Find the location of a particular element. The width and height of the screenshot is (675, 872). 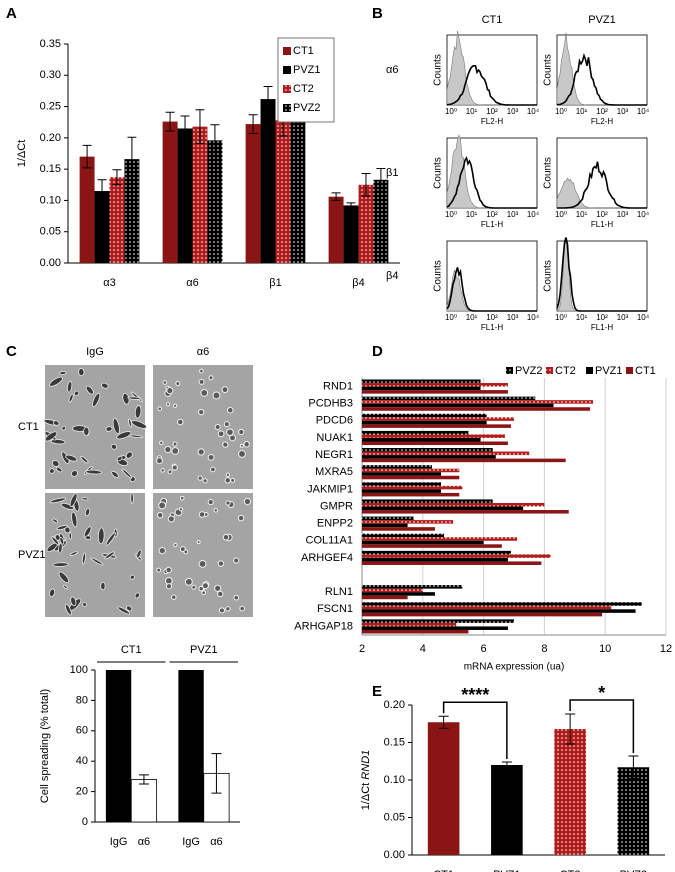

x-tick-label: 10² is located at coordinates (492, 317).